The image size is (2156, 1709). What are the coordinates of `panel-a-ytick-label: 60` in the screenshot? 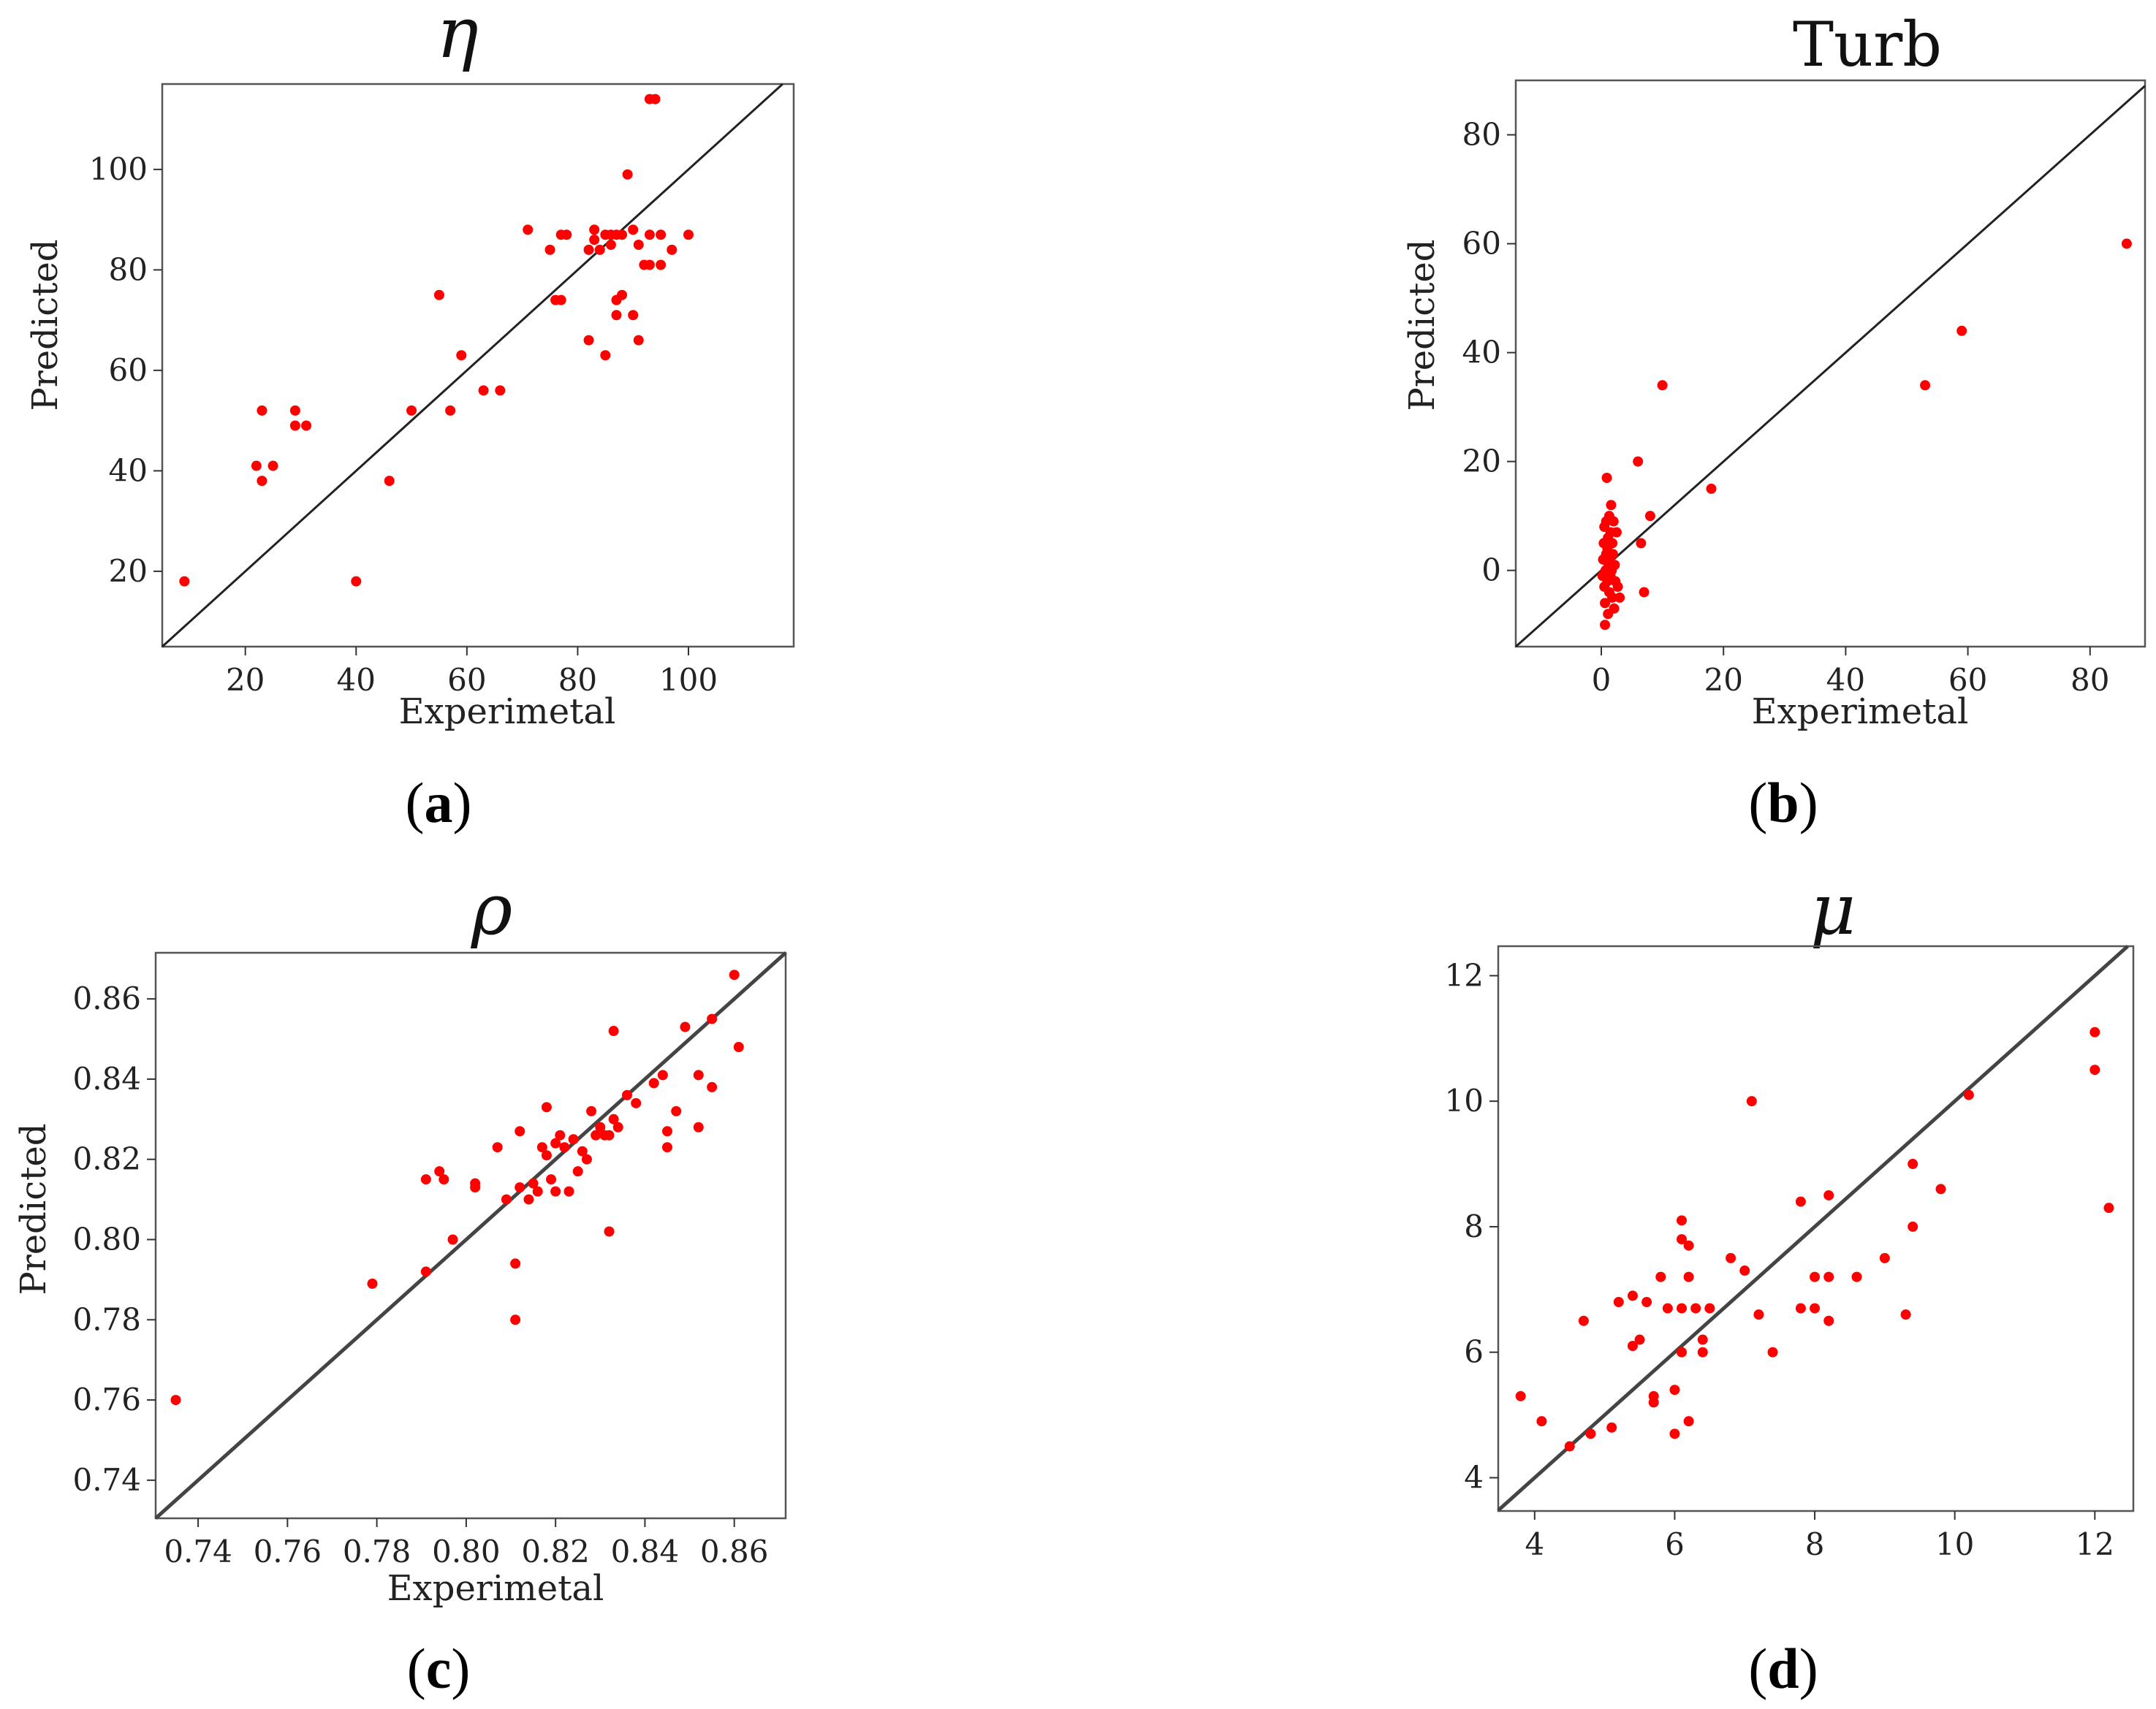 It's located at (128, 370).